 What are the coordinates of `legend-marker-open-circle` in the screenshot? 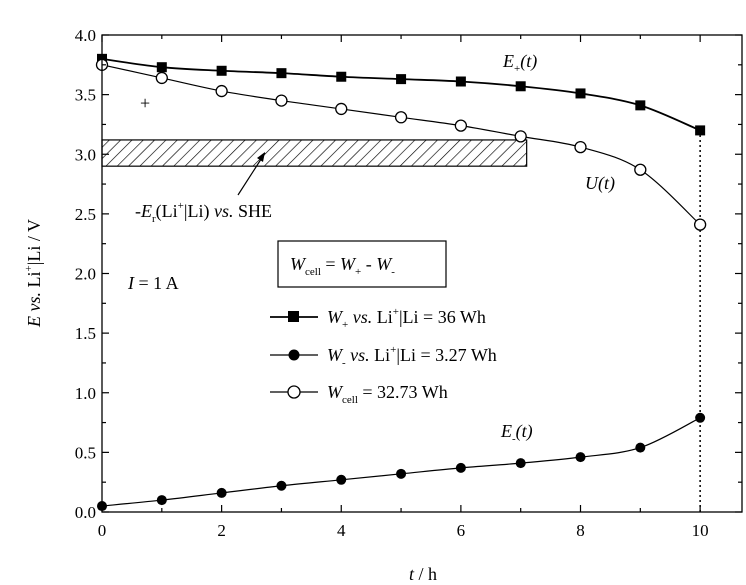 It's located at (294, 392).